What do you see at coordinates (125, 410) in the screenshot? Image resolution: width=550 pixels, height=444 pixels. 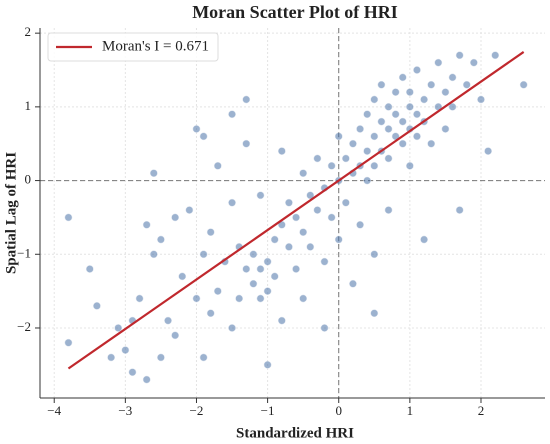 I see `x-tick-label: −3` at bounding box center [125, 410].